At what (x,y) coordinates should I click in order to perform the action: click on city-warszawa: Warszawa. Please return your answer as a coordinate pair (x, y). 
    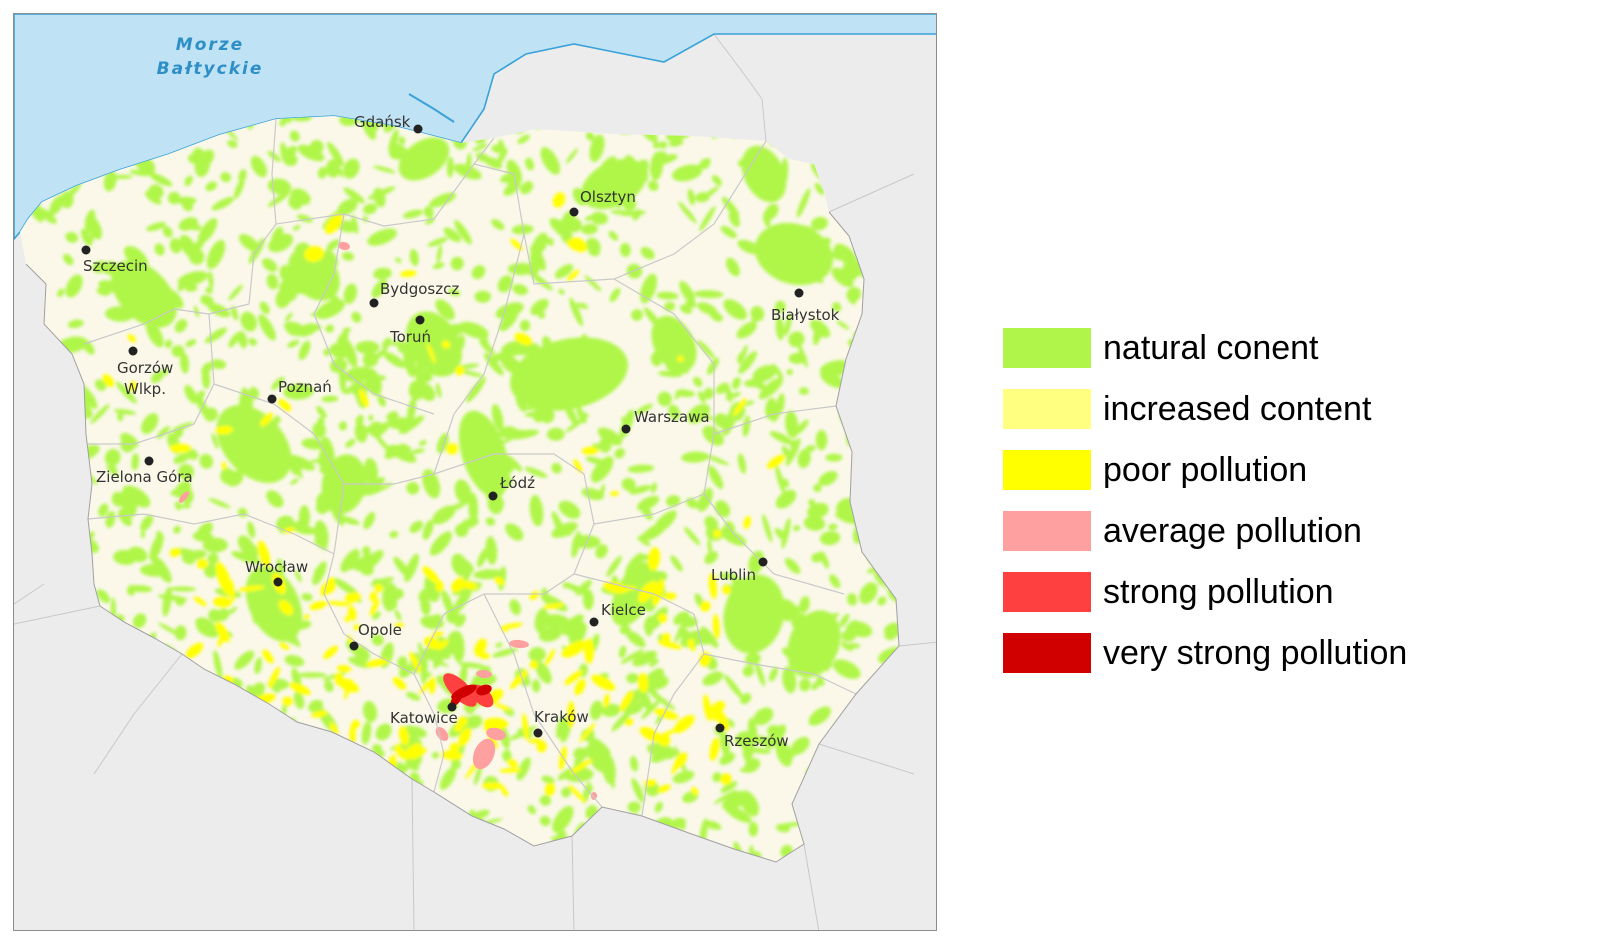
    Looking at the image, I should click on (665, 421).